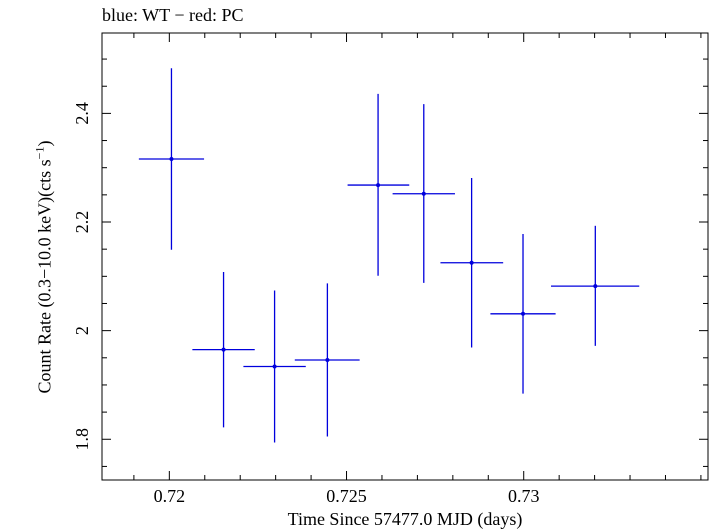 The width and height of the screenshot is (709, 532). What do you see at coordinates (82, 330) in the screenshot?
I see `y-tick-label: 2` at bounding box center [82, 330].